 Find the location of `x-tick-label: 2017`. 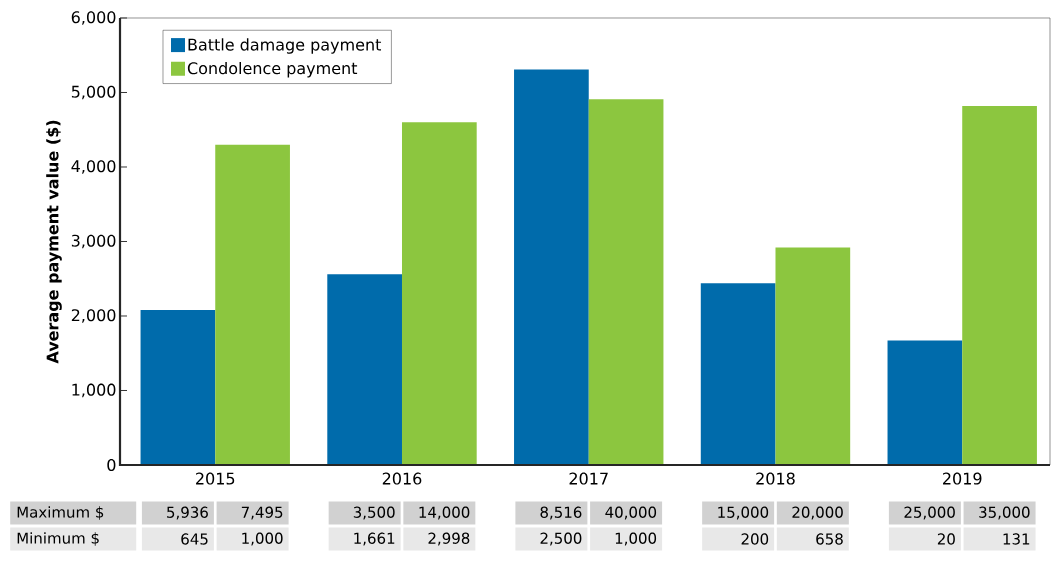

x-tick-label: 2017 is located at coordinates (588, 478).